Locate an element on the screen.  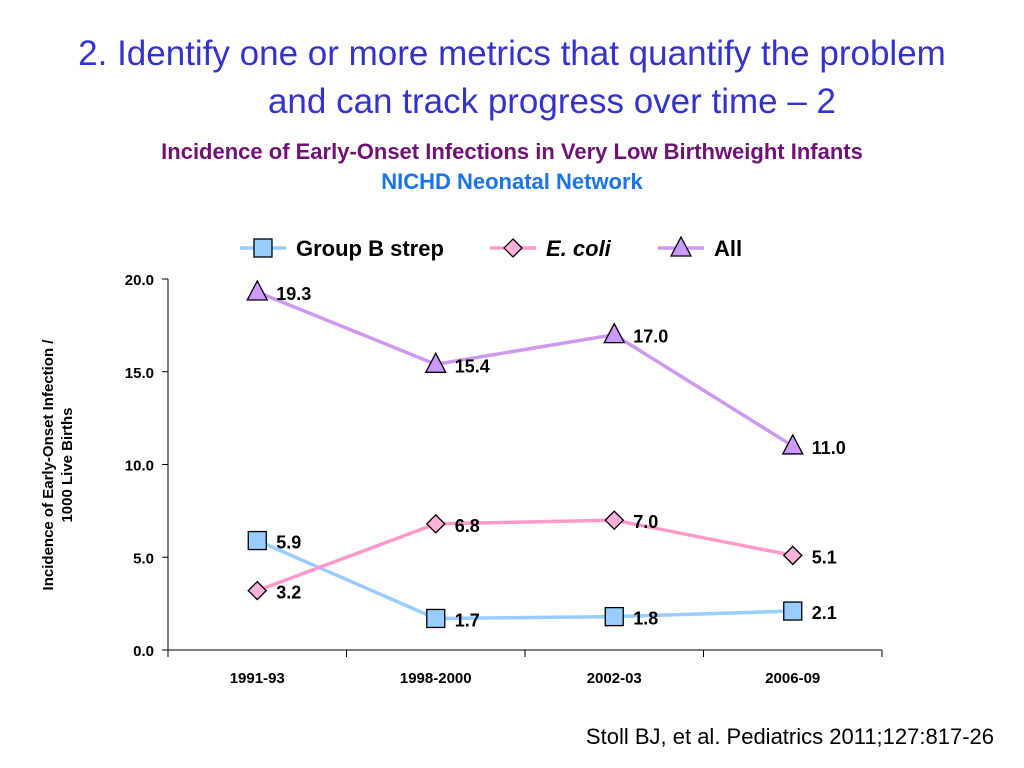
data-label: 3.2 is located at coordinates (288, 593).